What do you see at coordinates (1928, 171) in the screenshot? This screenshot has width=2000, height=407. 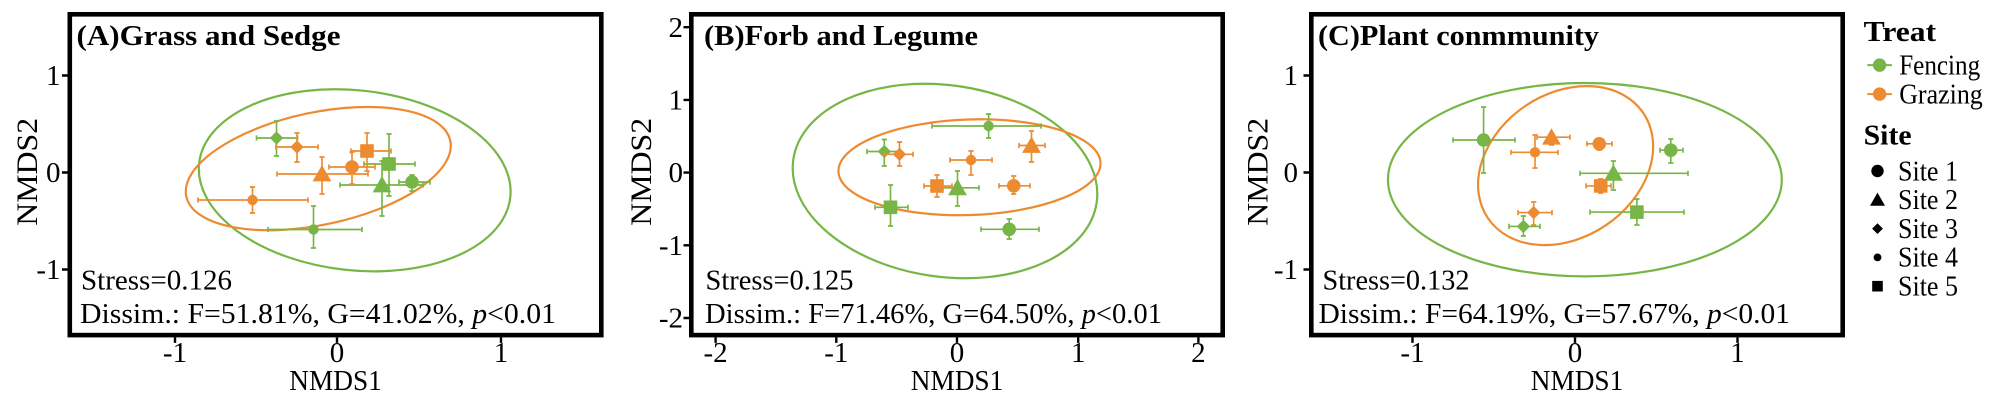 I see `svg-text: Site 1` at bounding box center [1928, 171].